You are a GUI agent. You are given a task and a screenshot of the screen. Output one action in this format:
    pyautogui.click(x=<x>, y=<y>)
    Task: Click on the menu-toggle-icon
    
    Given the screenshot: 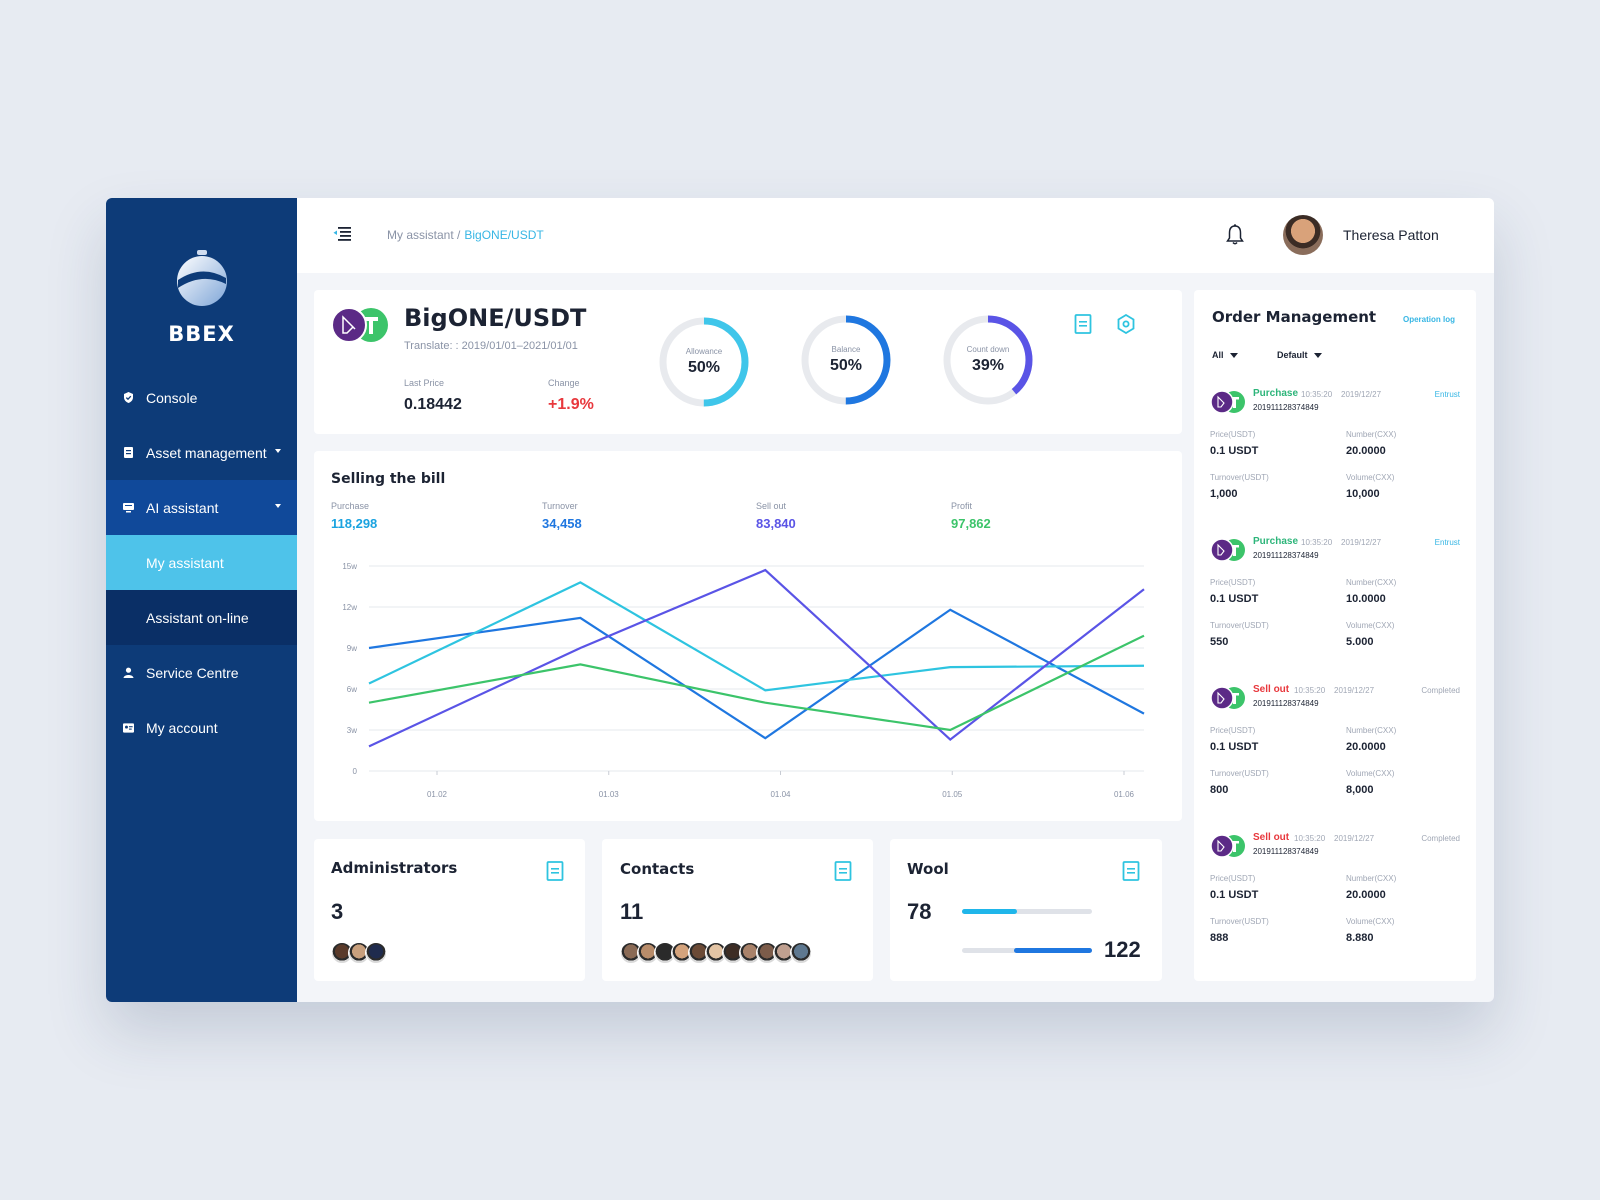 What is the action you would take?
    pyautogui.click(x=342, y=234)
    